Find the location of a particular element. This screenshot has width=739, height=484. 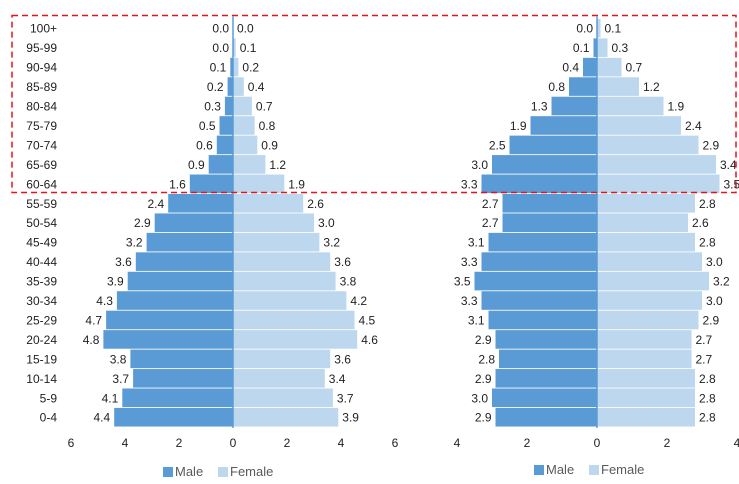

value-label-male-0-4: 2.9 is located at coordinates (483, 418).